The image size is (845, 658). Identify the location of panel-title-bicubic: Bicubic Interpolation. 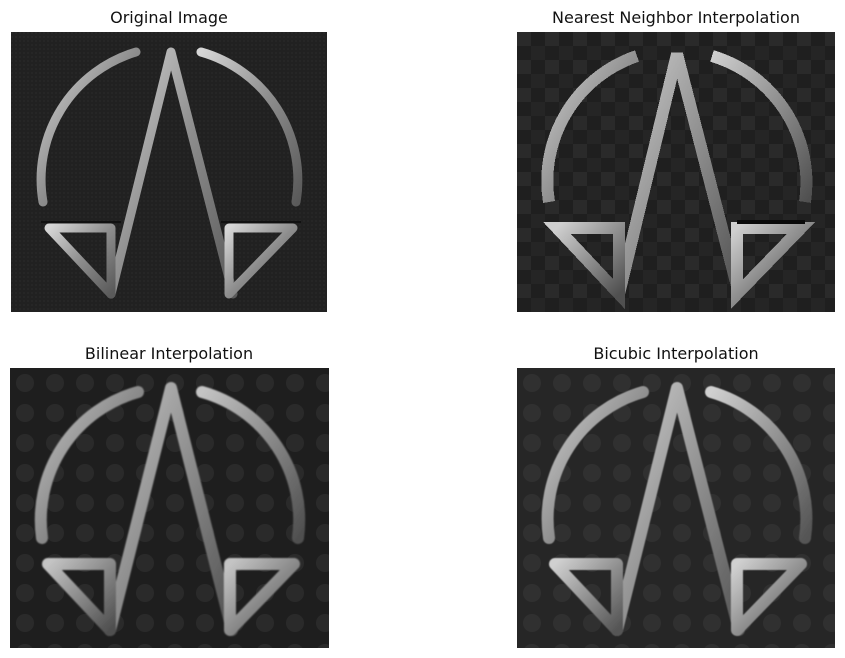
(676, 353).